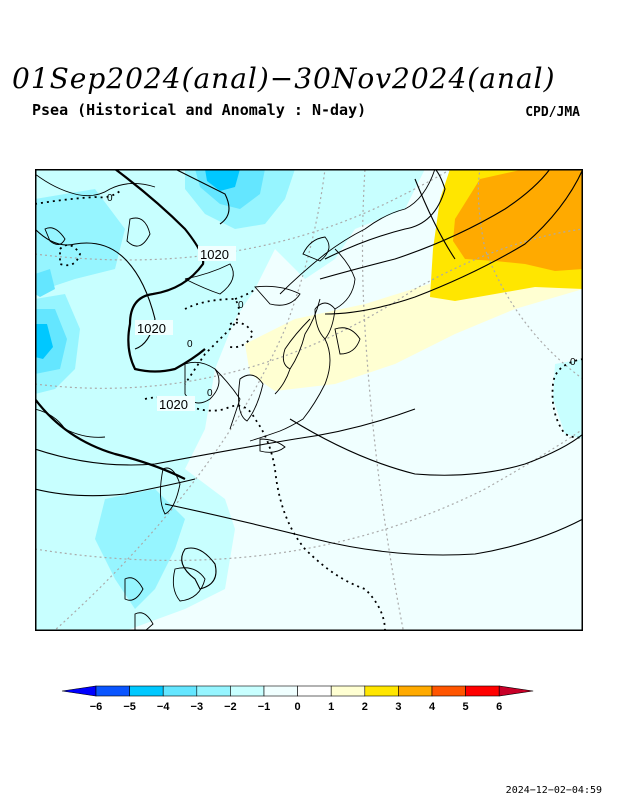 The width and height of the screenshot is (618, 800). I want to click on legend-tick-label: 5, so click(466, 707).